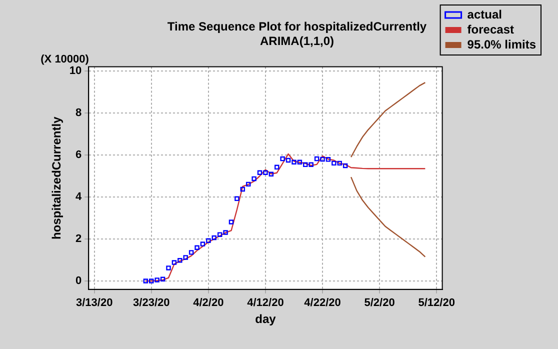 This screenshot has height=349, width=558. I want to click on x-tick-label: 3/13/20, so click(94, 303).